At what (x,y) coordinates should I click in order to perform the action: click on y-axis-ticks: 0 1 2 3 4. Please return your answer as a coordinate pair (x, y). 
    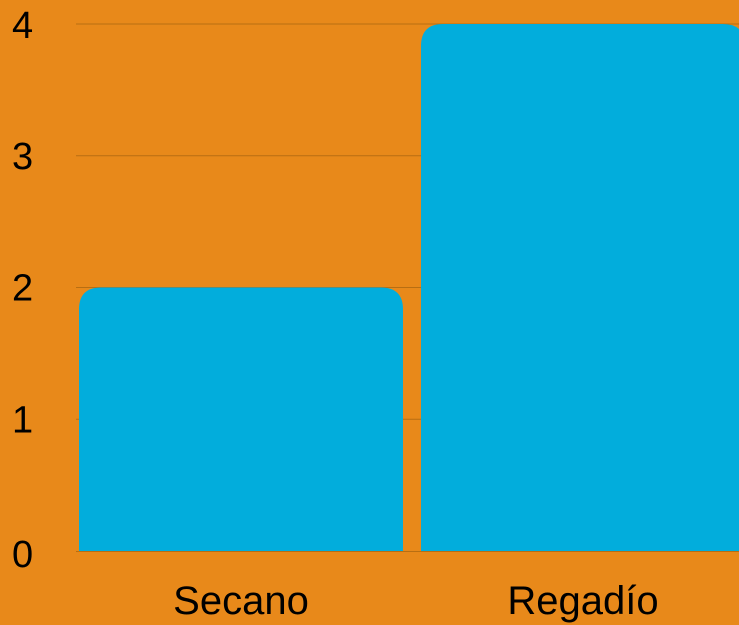
    Looking at the image, I should click on (22, 290).